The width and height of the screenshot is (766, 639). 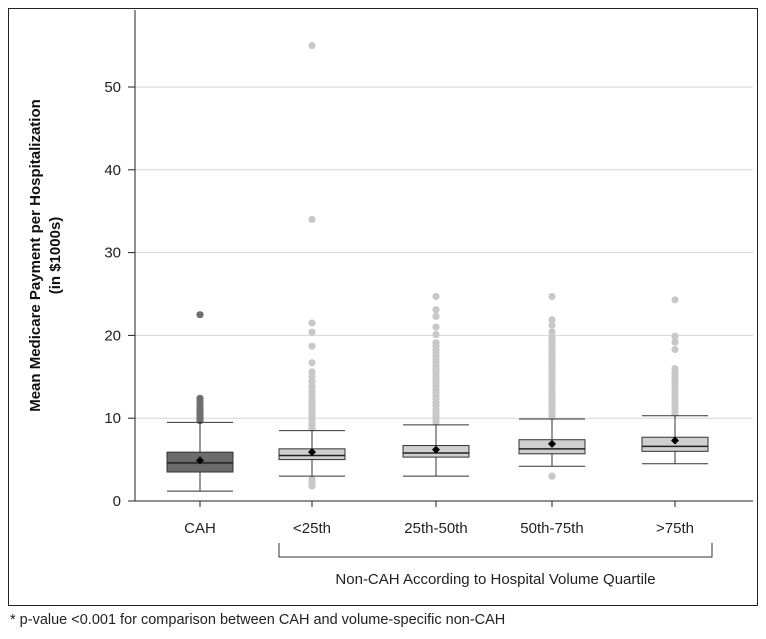 I want to click on y-tick-label: 40, so click(x=112, y=170).